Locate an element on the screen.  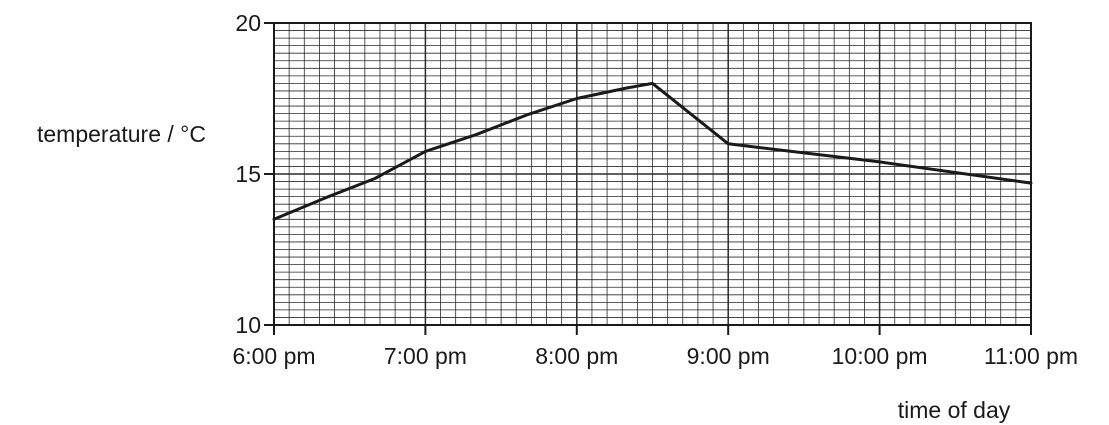
x-tick-label: 6:00 pm is located at coordinates (273, 356).